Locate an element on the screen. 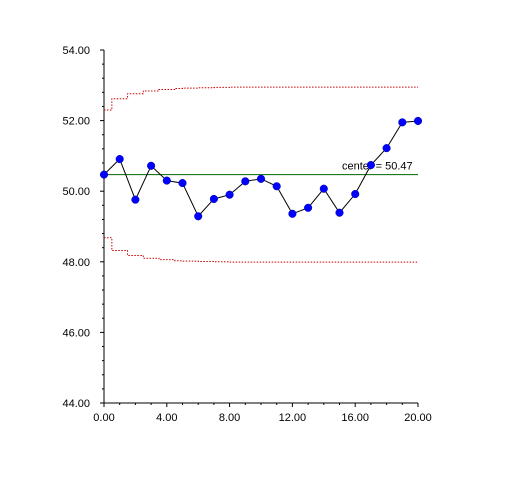  upper-control-limit is located at coordinates (261, 98).